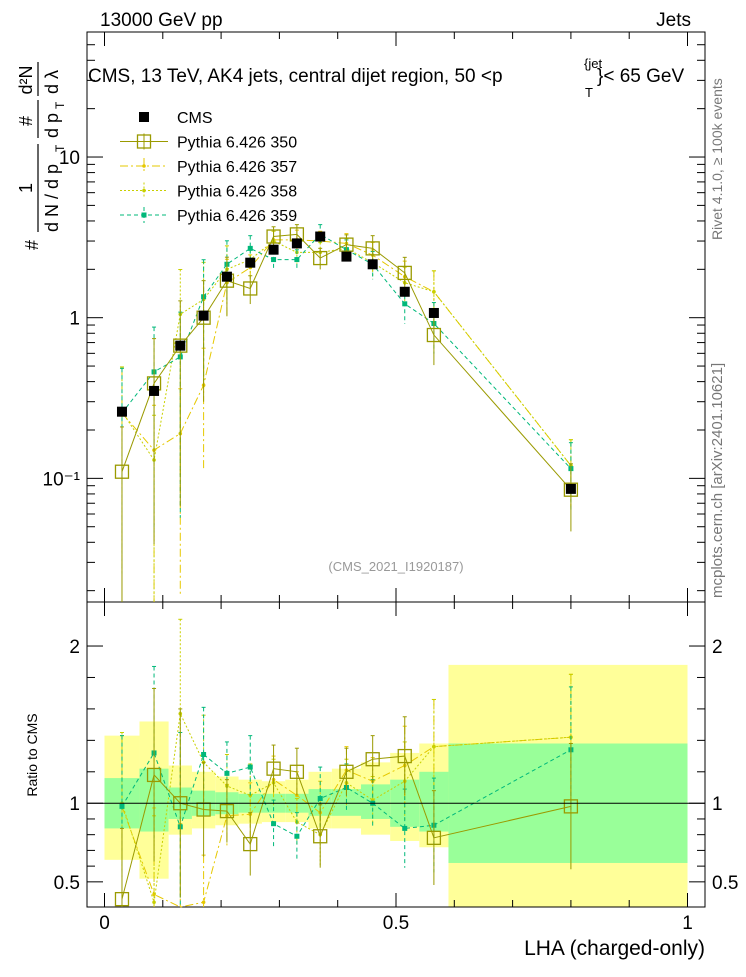 The image size is (746, 977). What do you see at coordinates (396, 923) in the screenshot?
I see `x-tick-label: 0.5` at bounding box center [396, 923].